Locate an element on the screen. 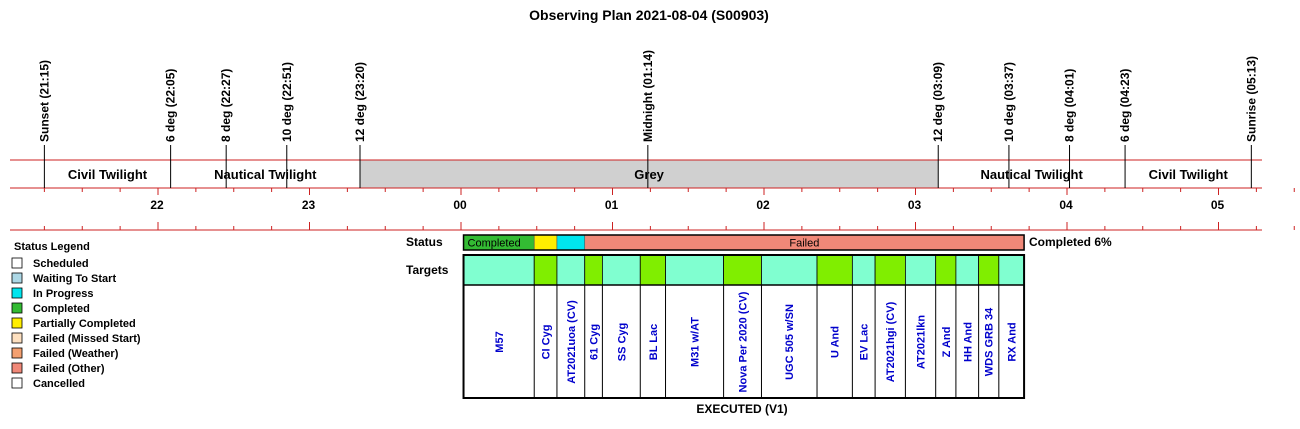 This screenshot has width=1300, height=429. legend-label-0: Scheduled is located at coordinates (61, 264).